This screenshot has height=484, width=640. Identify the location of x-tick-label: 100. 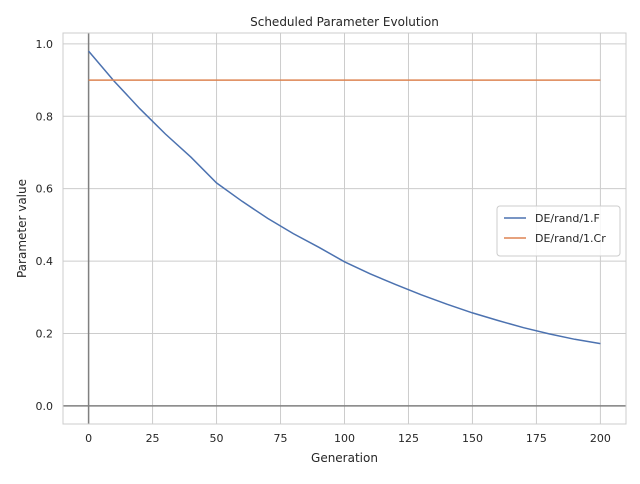
(344, 438).